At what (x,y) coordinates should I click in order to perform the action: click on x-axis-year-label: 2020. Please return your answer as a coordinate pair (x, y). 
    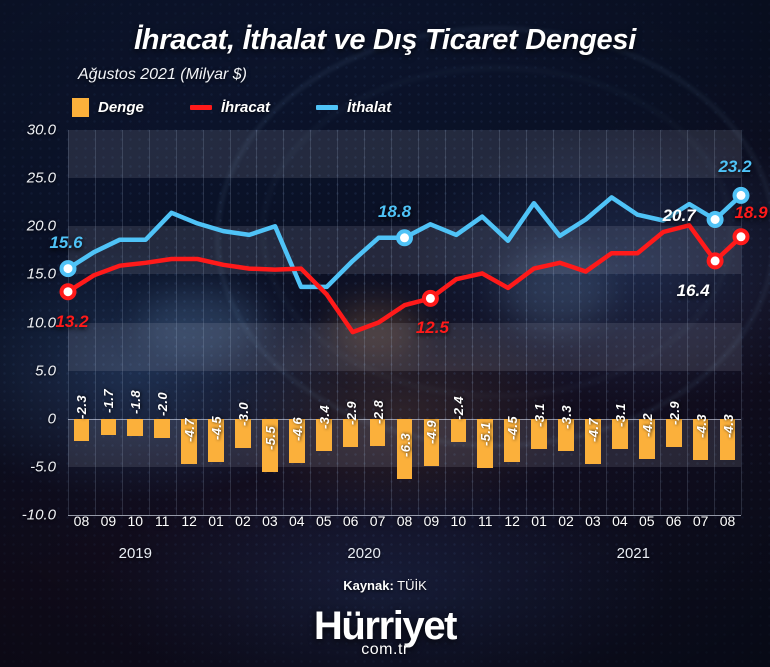
    Looking at the image, I should click on (364, 553).